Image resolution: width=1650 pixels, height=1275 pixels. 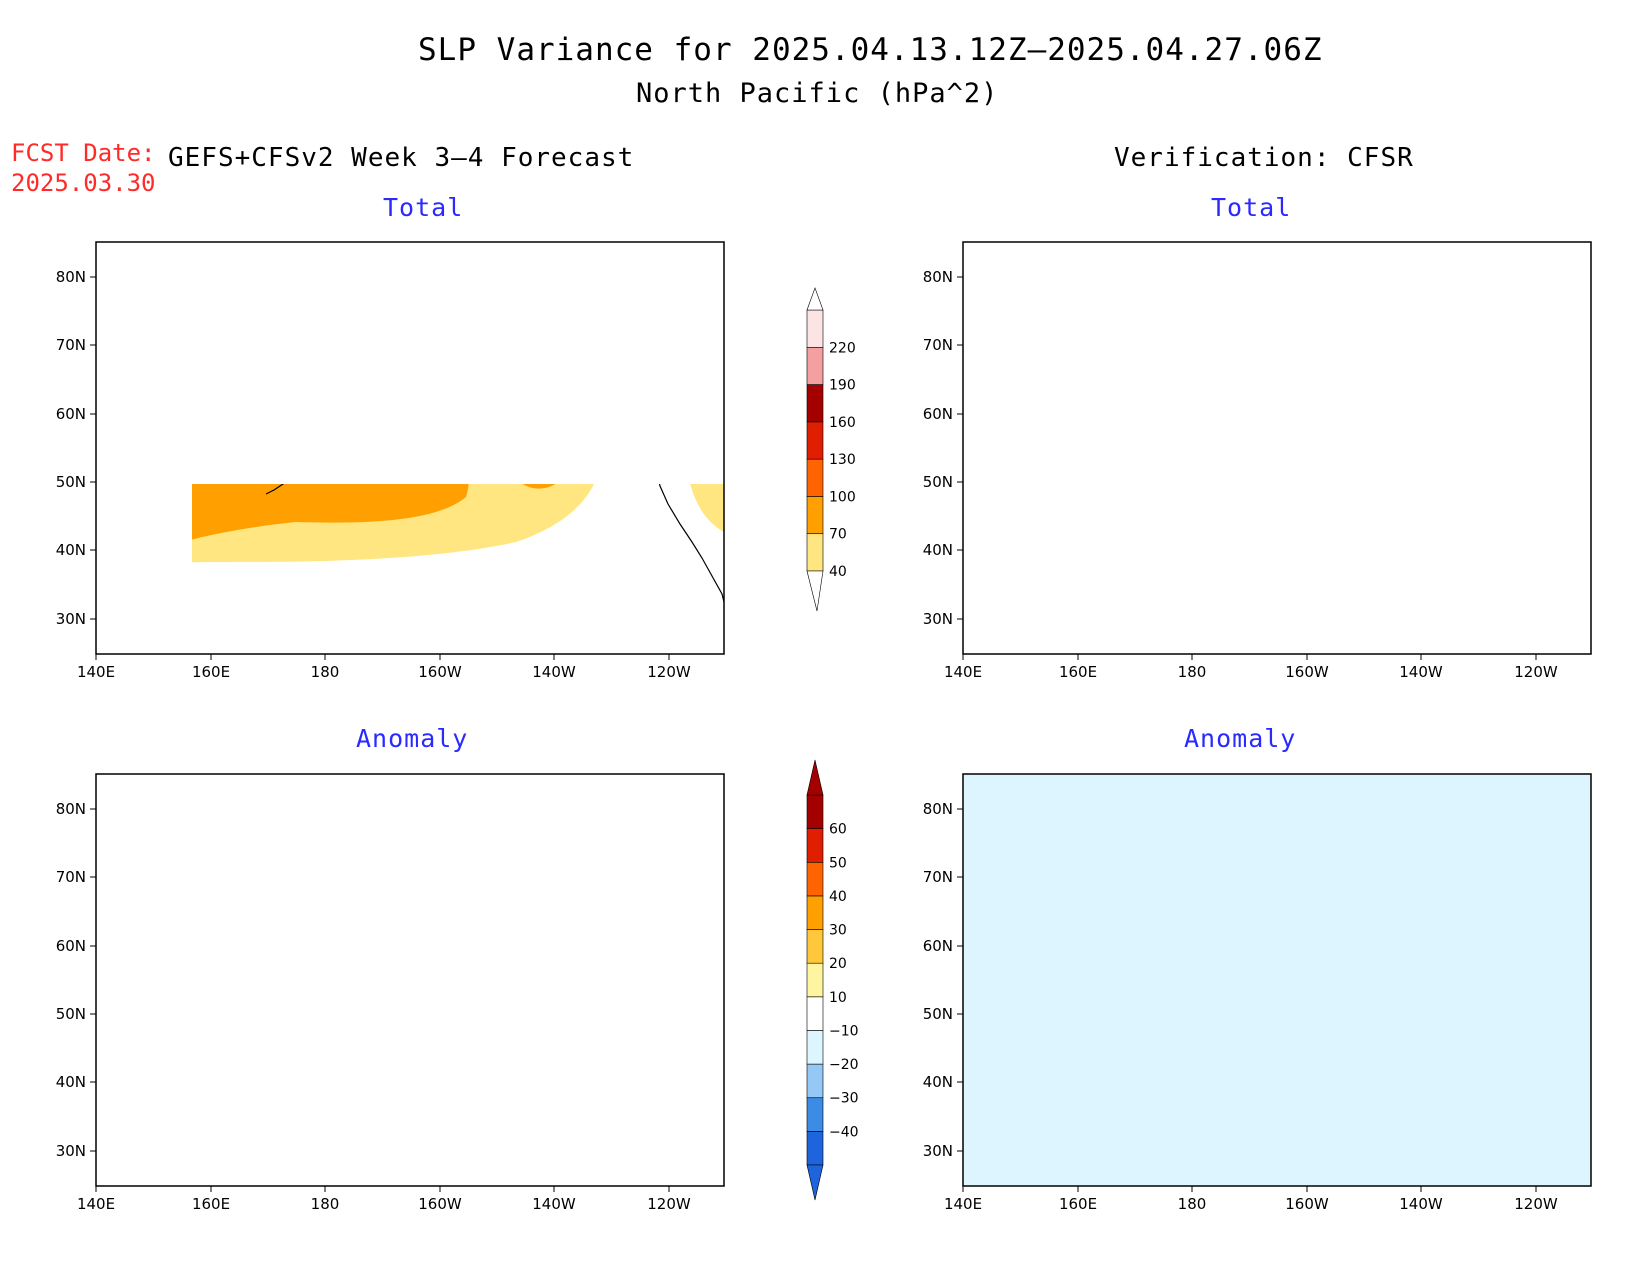 What do you see at coordinates (412, 738) in the screenshot?
I see `panel-title-forecast-anomaly: Anomaly` at bounding box center [412, 738].